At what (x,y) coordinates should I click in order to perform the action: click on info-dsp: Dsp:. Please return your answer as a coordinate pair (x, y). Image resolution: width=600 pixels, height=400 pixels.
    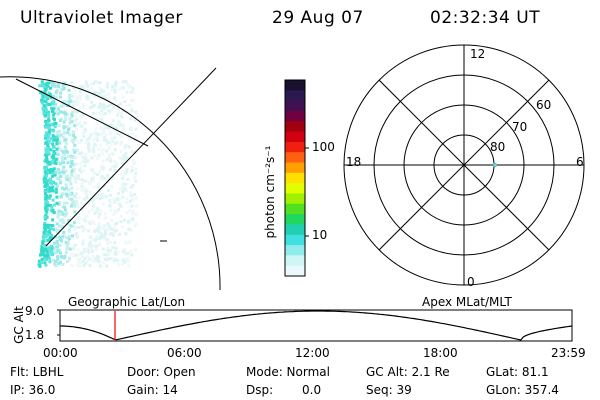
    Looking at the image, I should click on (260, 390).